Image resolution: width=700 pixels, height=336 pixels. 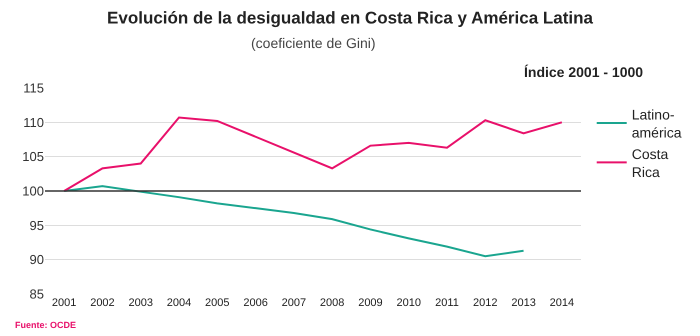 What do you see at coordinates (45, 325) in the screenshot?
I see `source-note: Fuente: OCDE` at bounding box center [45, 325].